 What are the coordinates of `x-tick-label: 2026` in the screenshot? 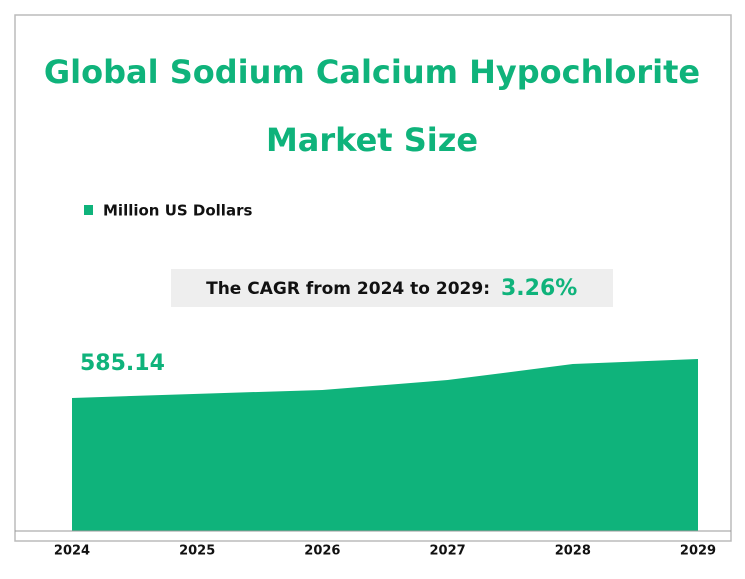 It's located at (322, 551).